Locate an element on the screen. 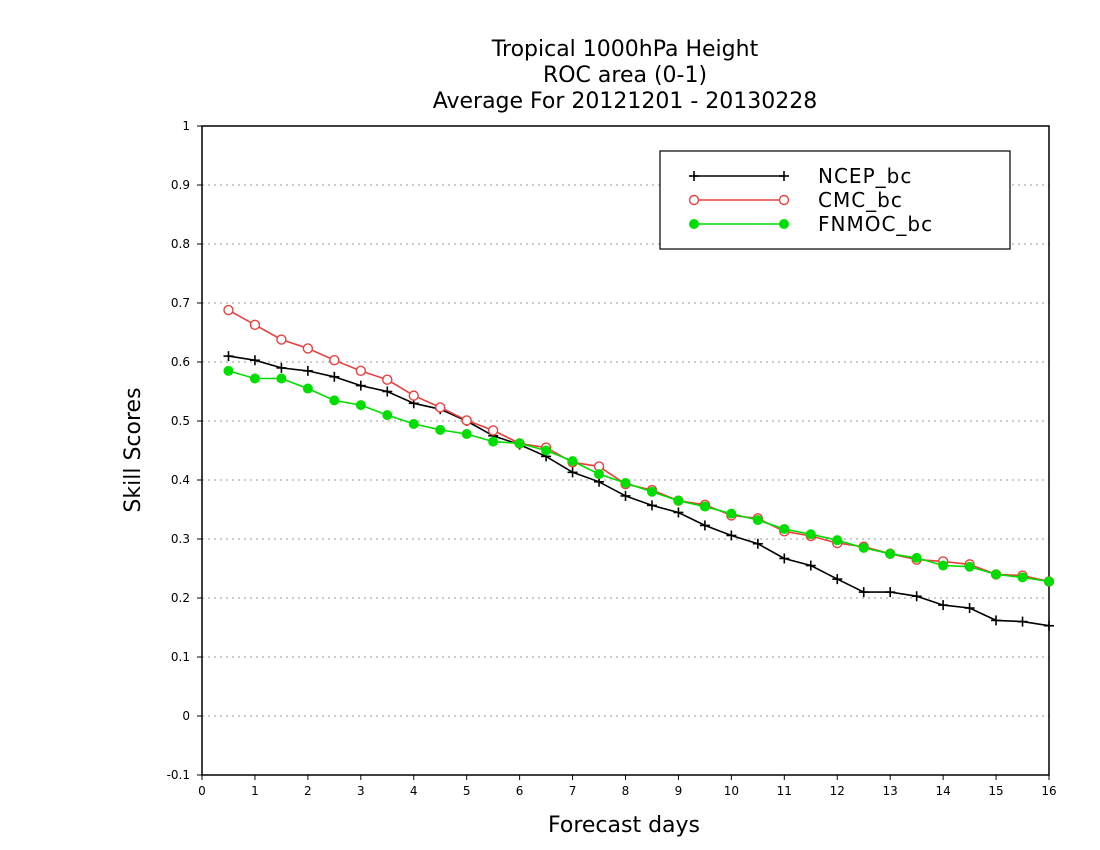  x-tick-label: 0 is located at coordinates (202, 791).